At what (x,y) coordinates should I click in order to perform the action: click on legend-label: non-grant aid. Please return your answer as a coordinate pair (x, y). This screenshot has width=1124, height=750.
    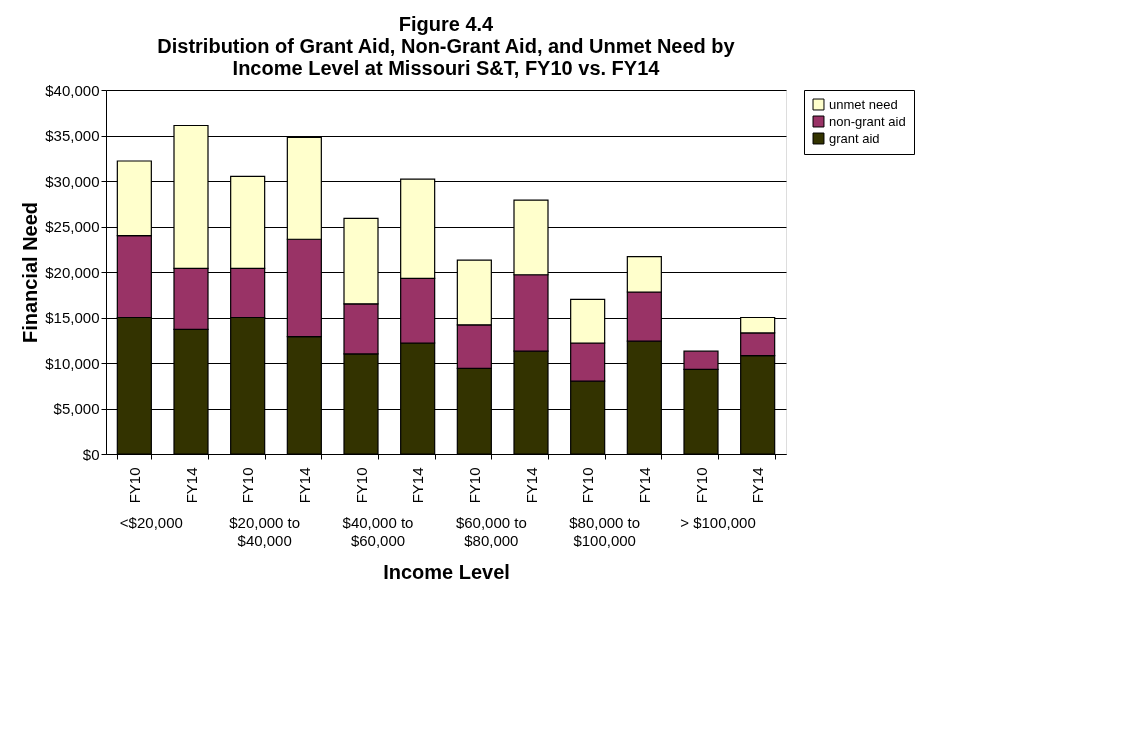
    Looking at the image, I should click on (867, 121).